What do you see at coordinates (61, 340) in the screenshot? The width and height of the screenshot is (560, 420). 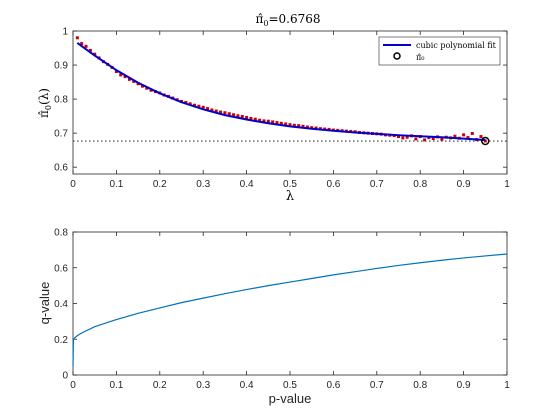 I see `bottom-ytick-label: 0.2` at bounding box center [61, 340].